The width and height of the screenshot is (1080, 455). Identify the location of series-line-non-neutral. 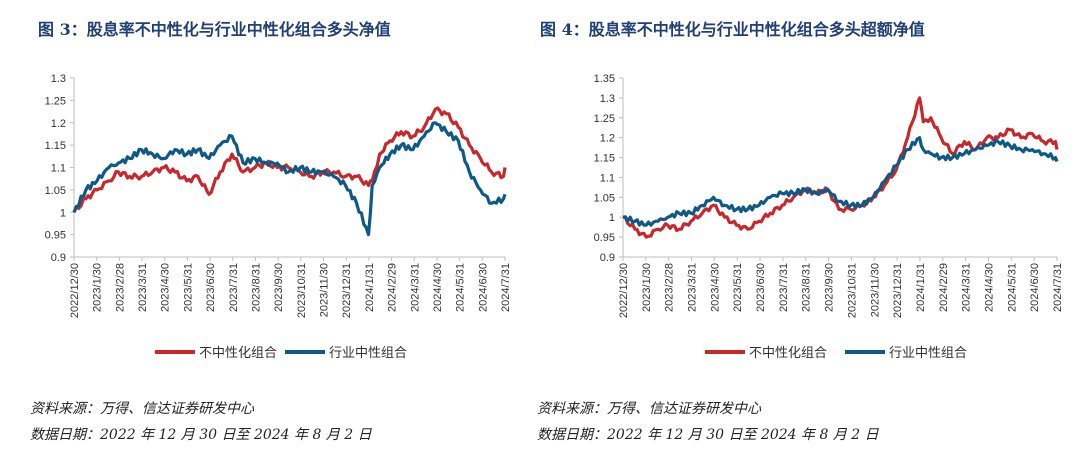
(840, 167).